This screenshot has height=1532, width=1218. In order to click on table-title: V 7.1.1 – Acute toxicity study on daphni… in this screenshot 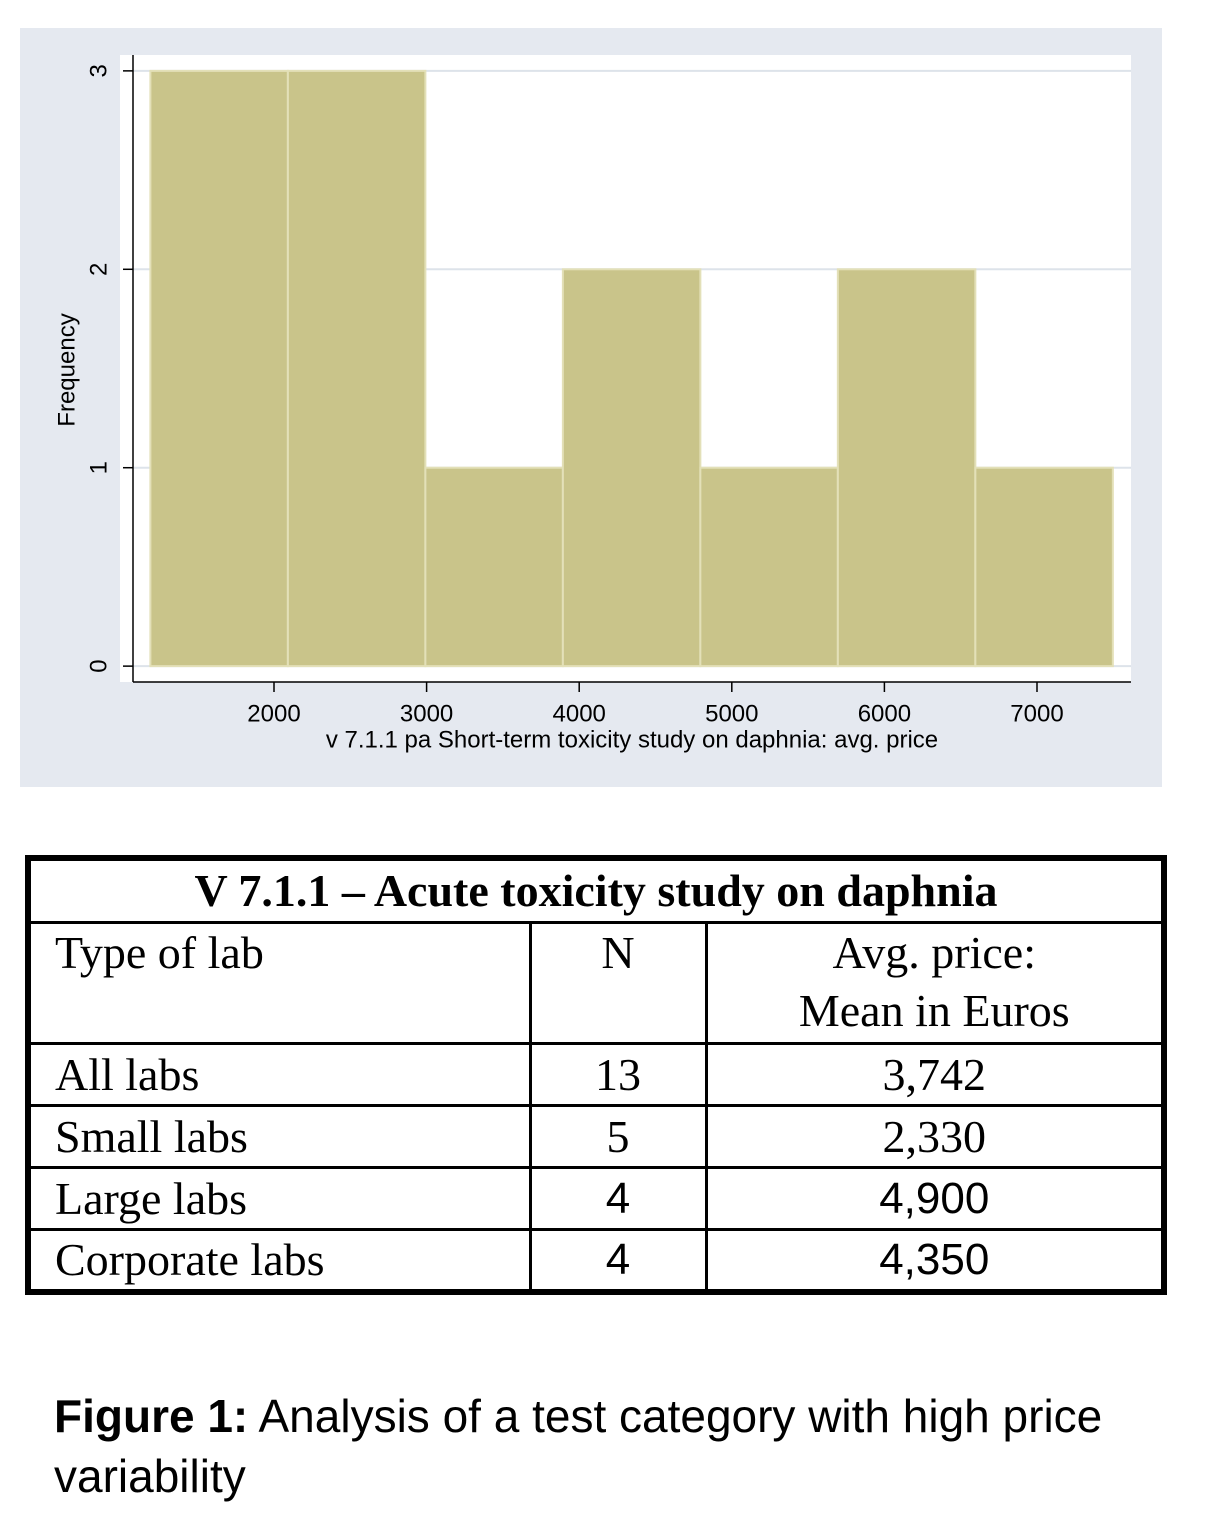, I will do `click(596, 890)`.